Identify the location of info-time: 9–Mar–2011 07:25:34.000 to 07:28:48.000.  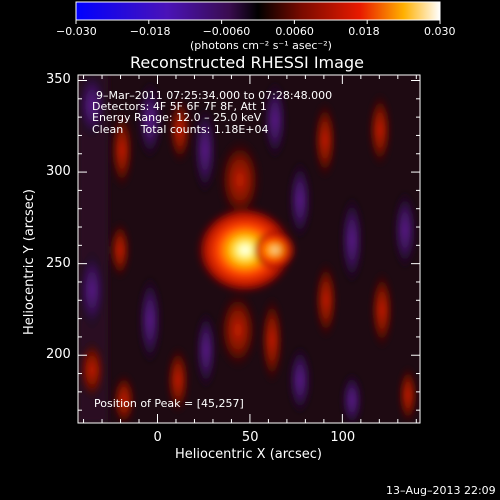
(214, 95).